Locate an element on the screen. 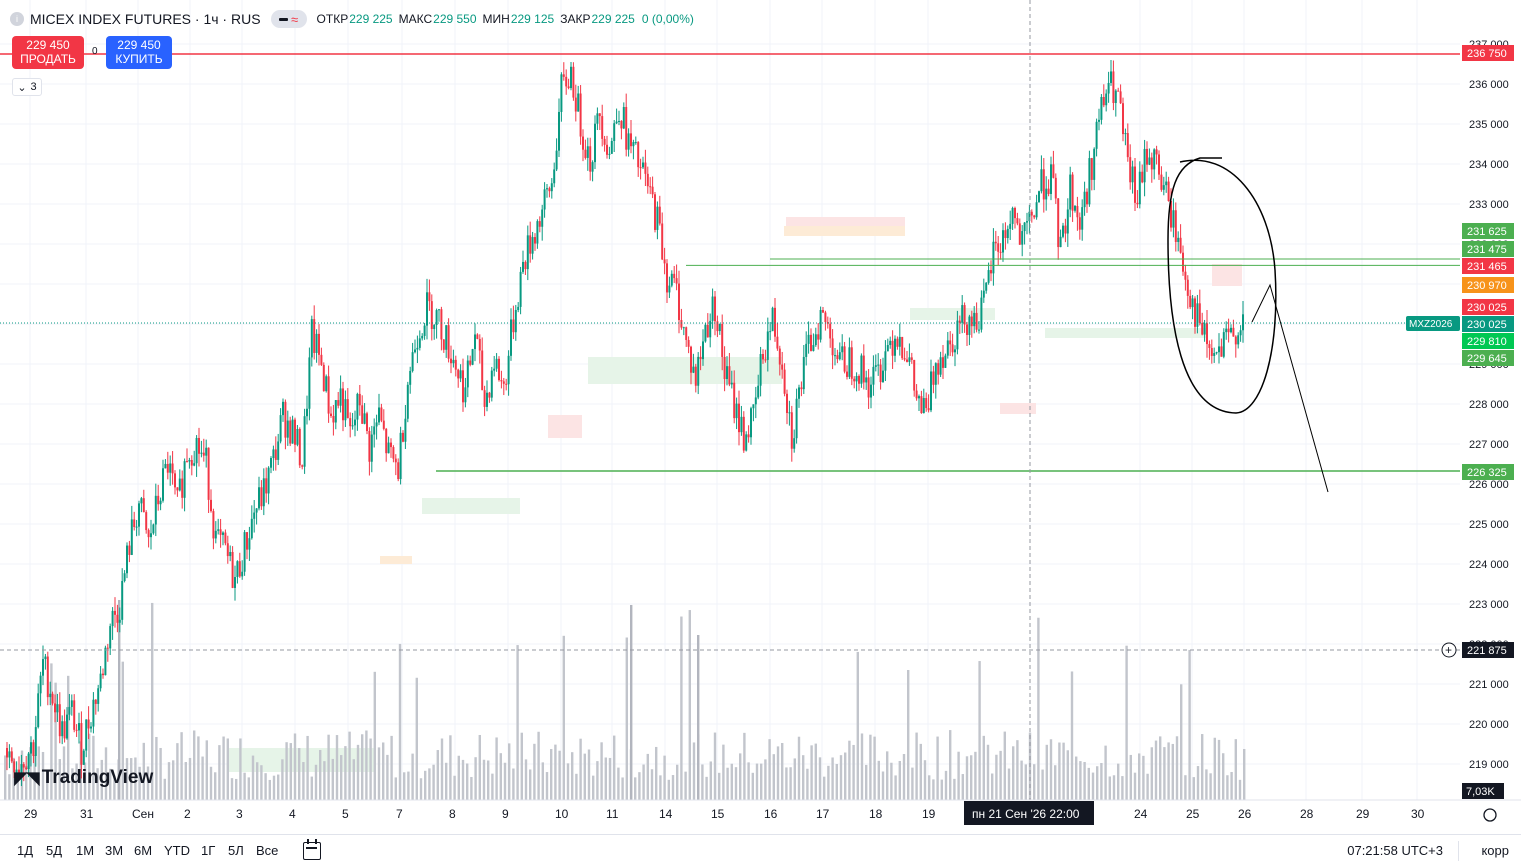 This screenshot has height=868, width=1521. range-all-button: Все is located at coordinates (267, 850).